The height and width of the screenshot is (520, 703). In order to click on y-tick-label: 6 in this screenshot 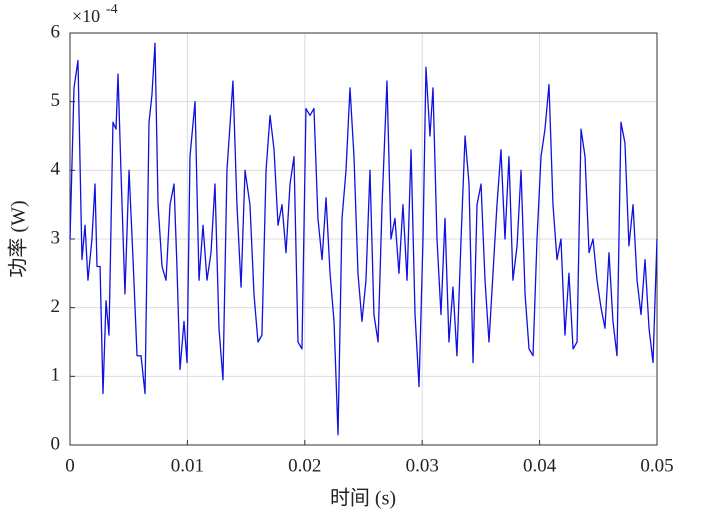, I will do `click(56, 31)`.